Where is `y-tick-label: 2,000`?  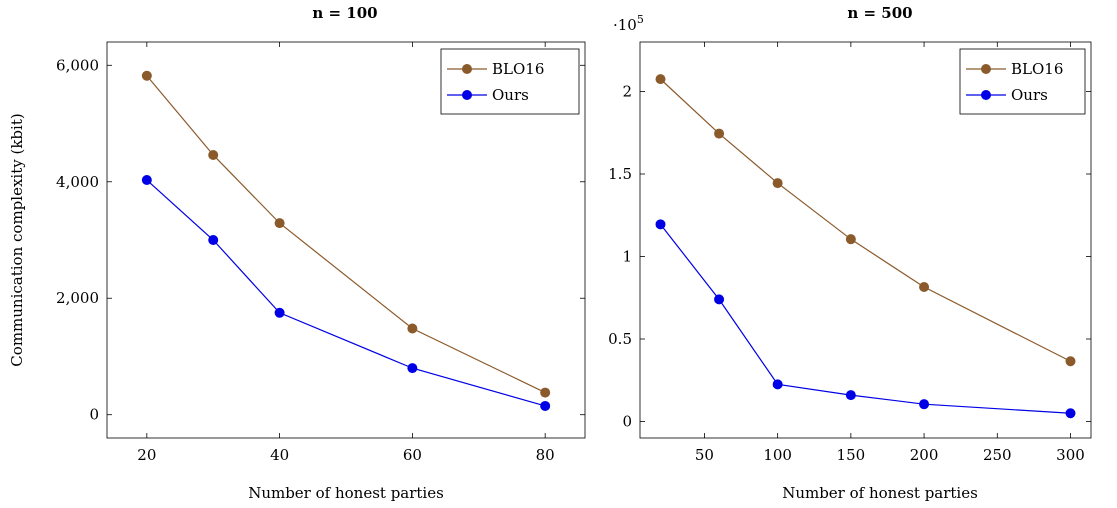 y-tick-label: 2,000 is located at coordinates (77, 298).